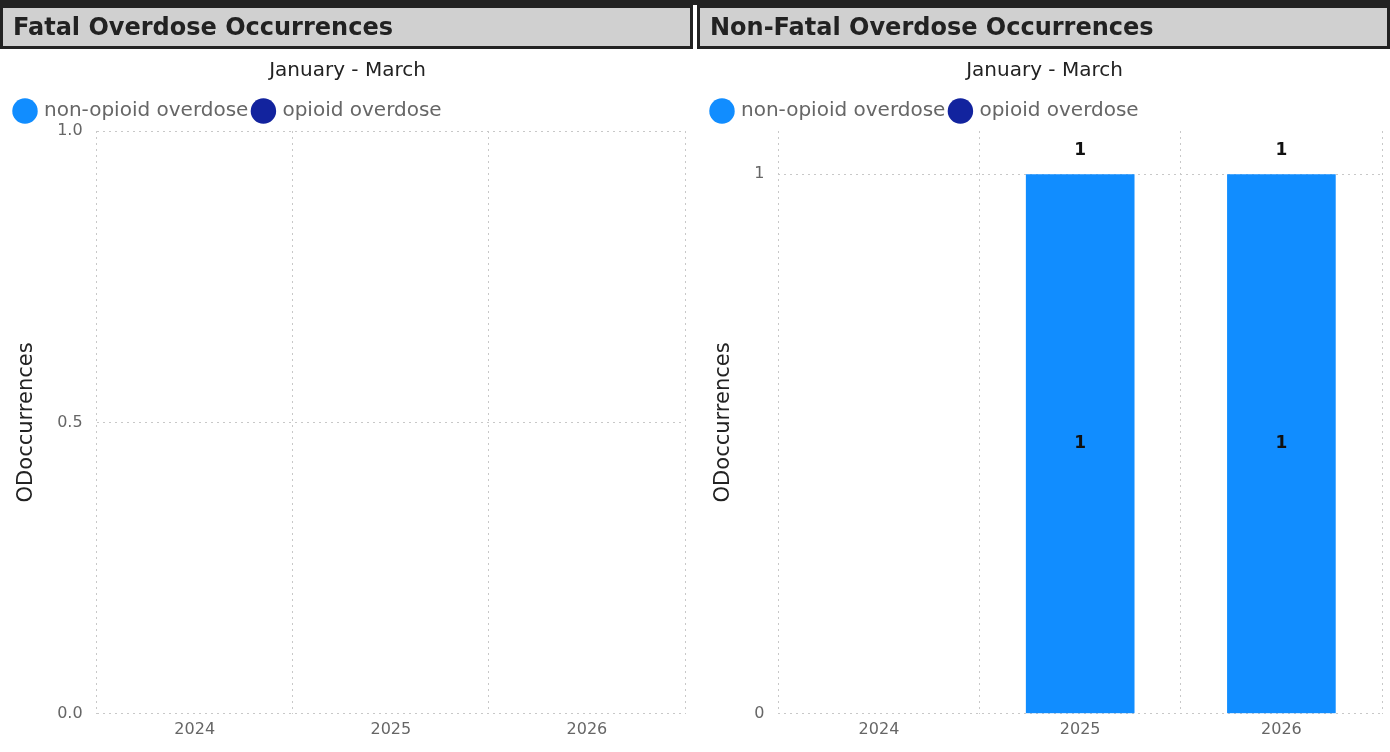  Describe the element at coordinates (346, 27) in the screenshot. I see `chart-title: Fatal Overdose Occurrences` at that location.